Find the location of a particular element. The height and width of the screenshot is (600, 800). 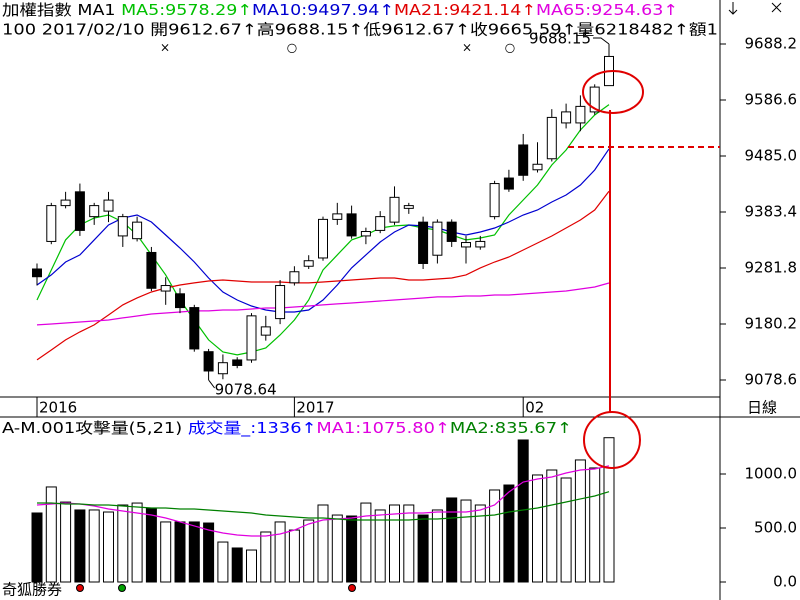

legend-entry: MA5:9578.29↑ is located at coordinates (186, 10).